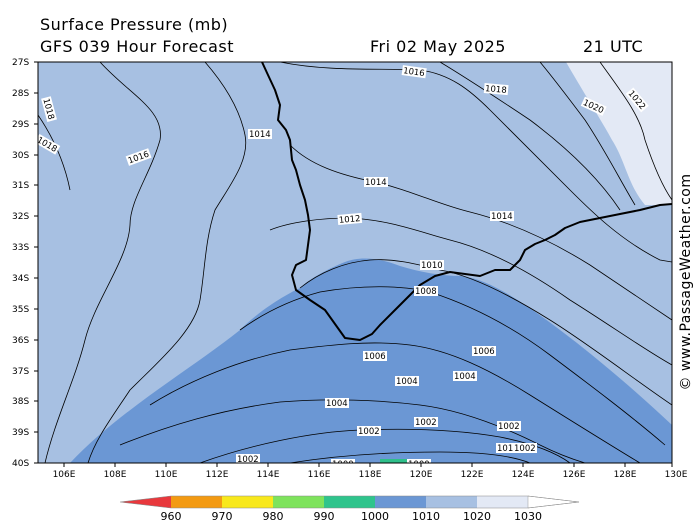  I want to click on lat-label: 37S, so click(20, 372).